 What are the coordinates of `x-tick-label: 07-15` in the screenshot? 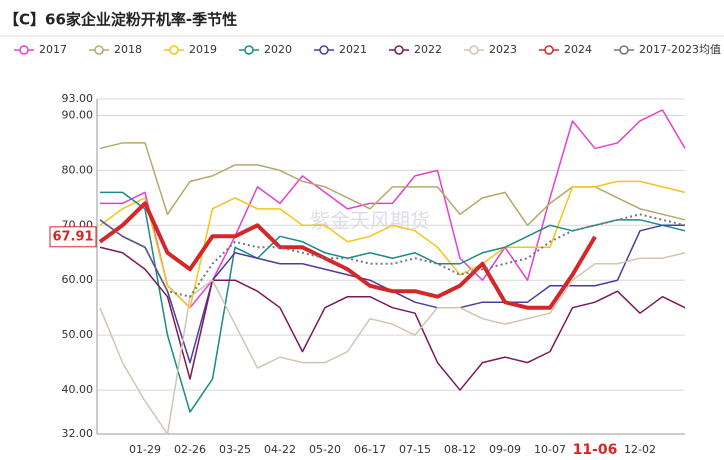 It's located at (415, 449).